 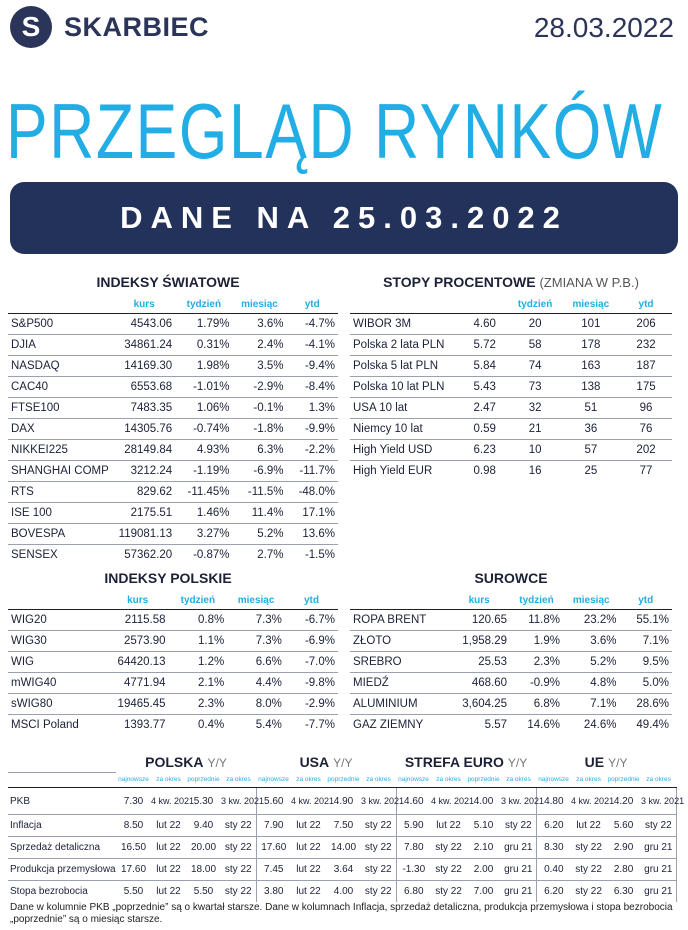 What do you see at coordinates (484, 345) in the screenshot?
I see `cell-value: 5.72` at bounding box center [484, 345].